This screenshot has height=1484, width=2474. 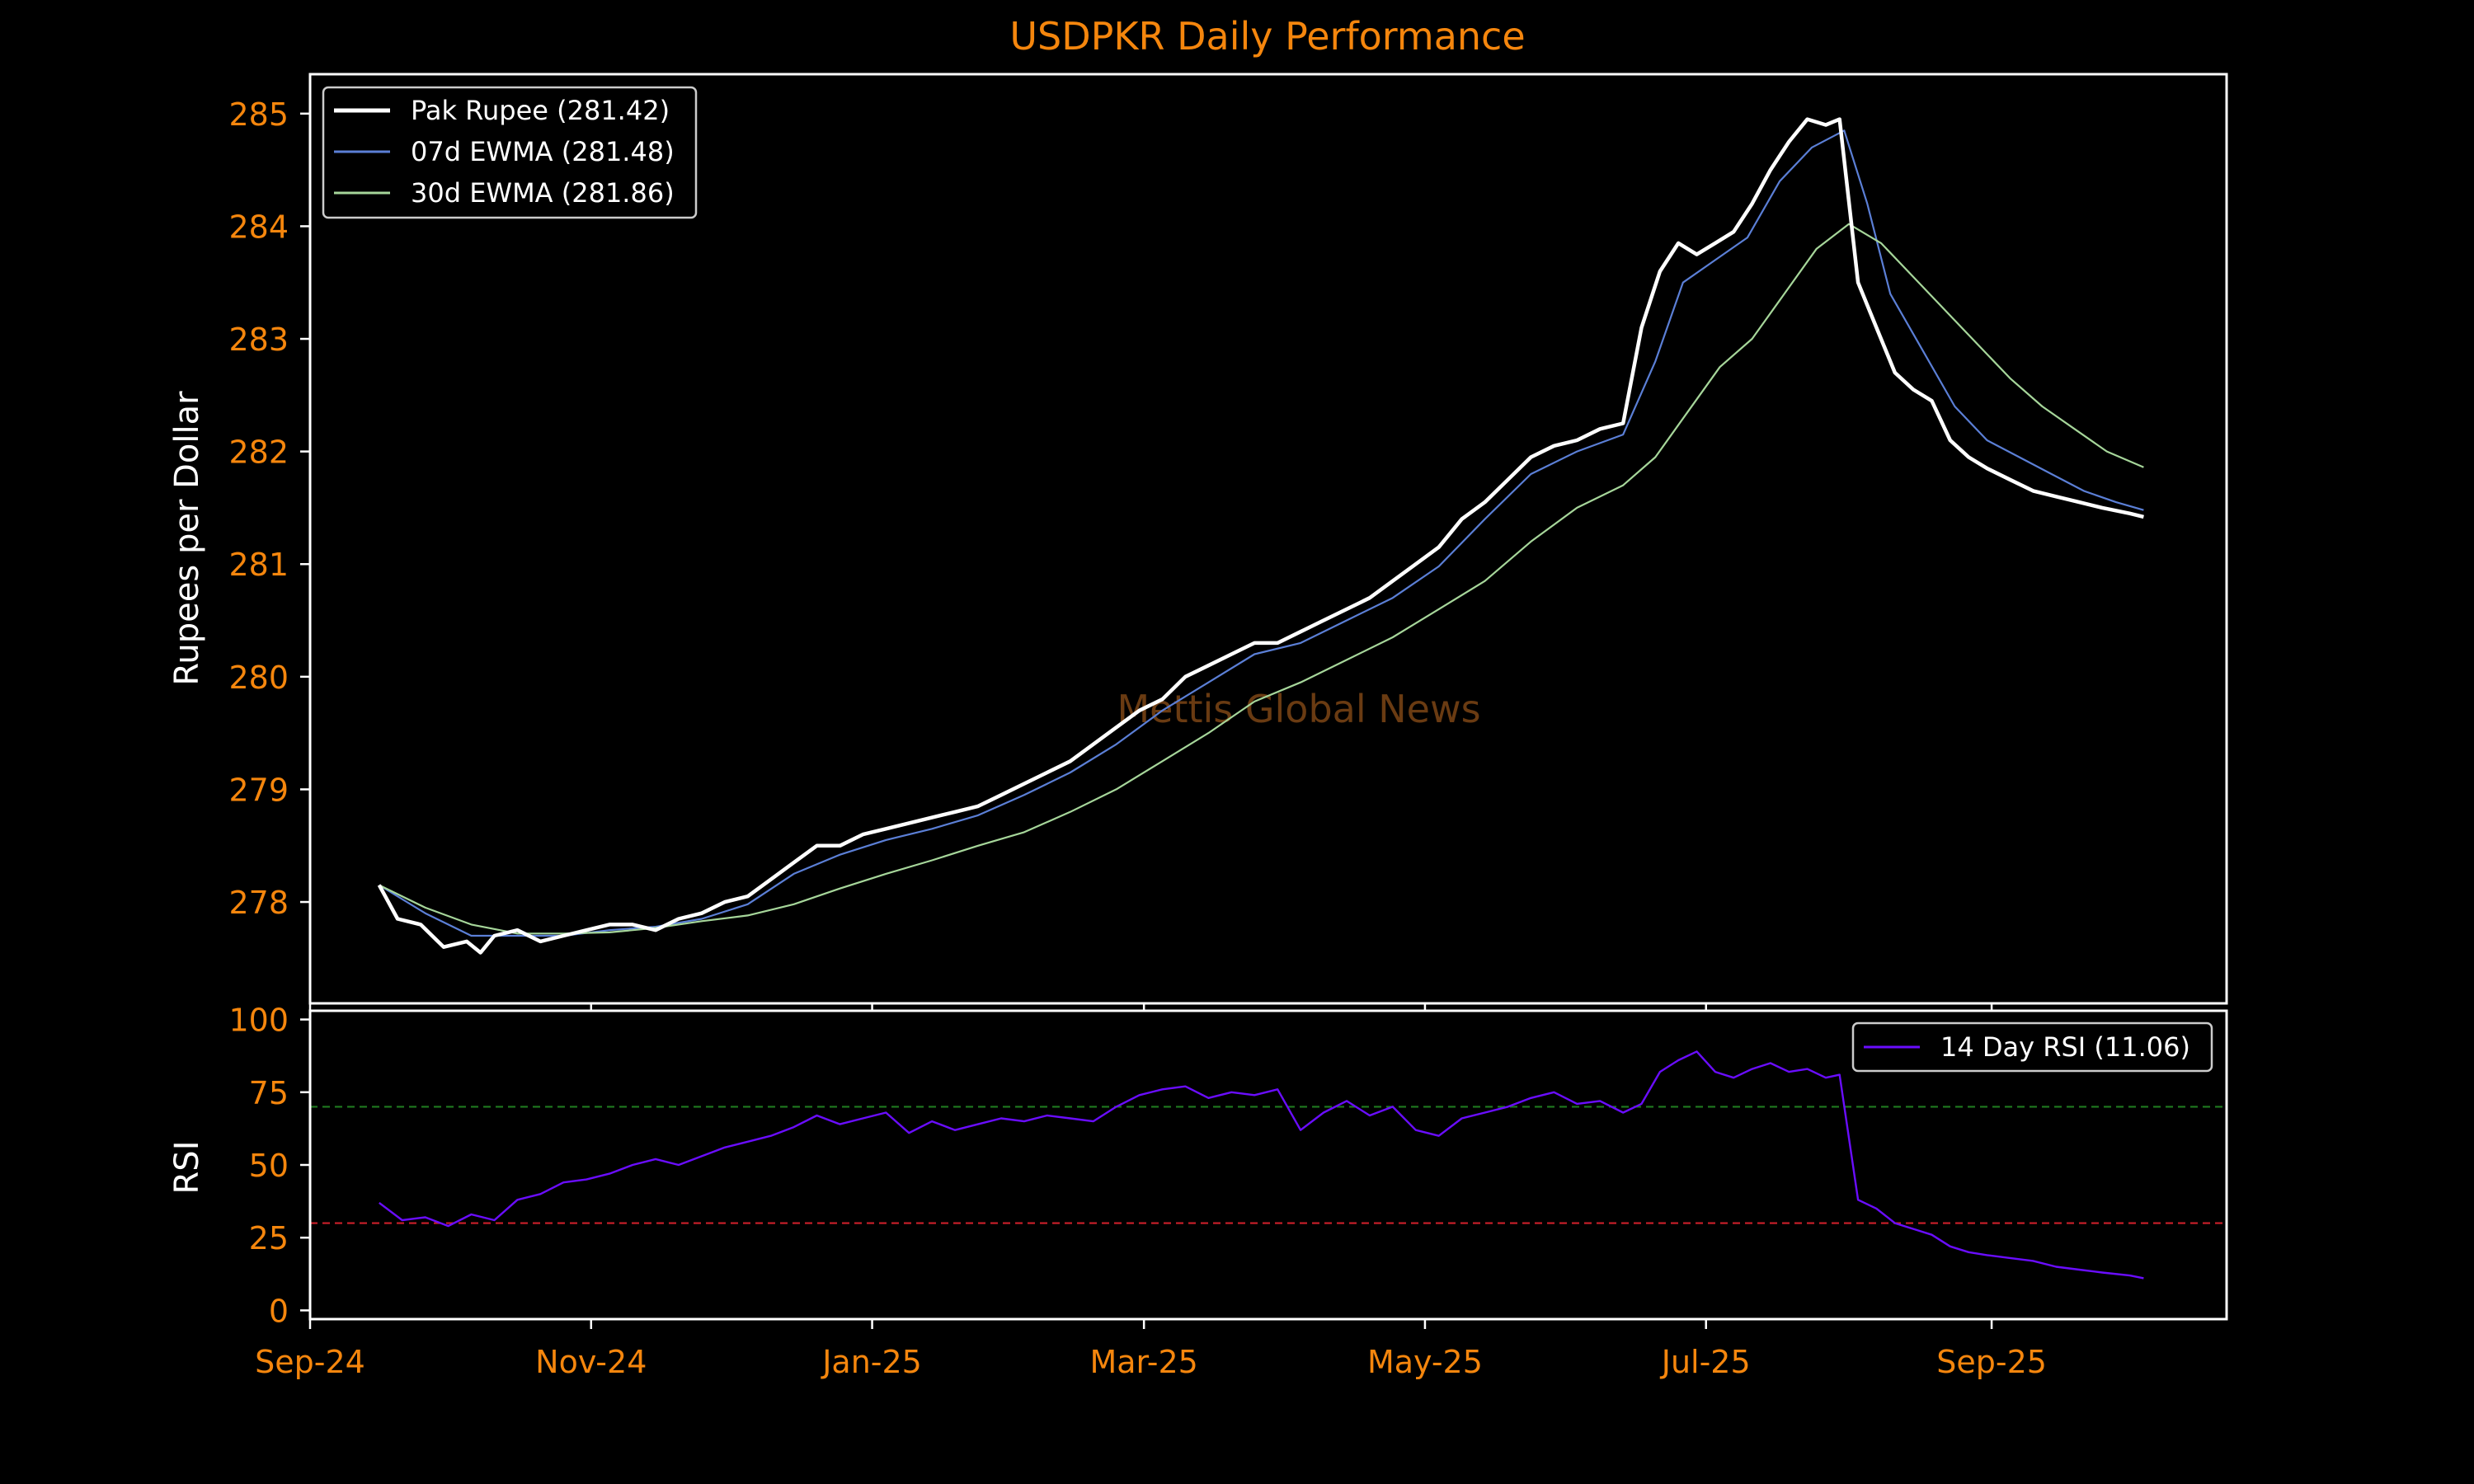 What do you see at coordinates (540, 111) in the screenshot?
I see `legend-label-pak-rupee: Pak Rupee (281.42)` at bounding box center [540, 111].